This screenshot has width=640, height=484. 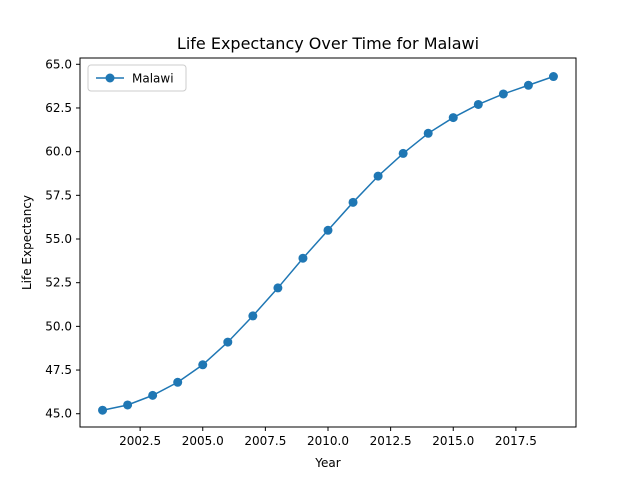 I want to click on x-axis-label: Year, so click(x=327, y=463).